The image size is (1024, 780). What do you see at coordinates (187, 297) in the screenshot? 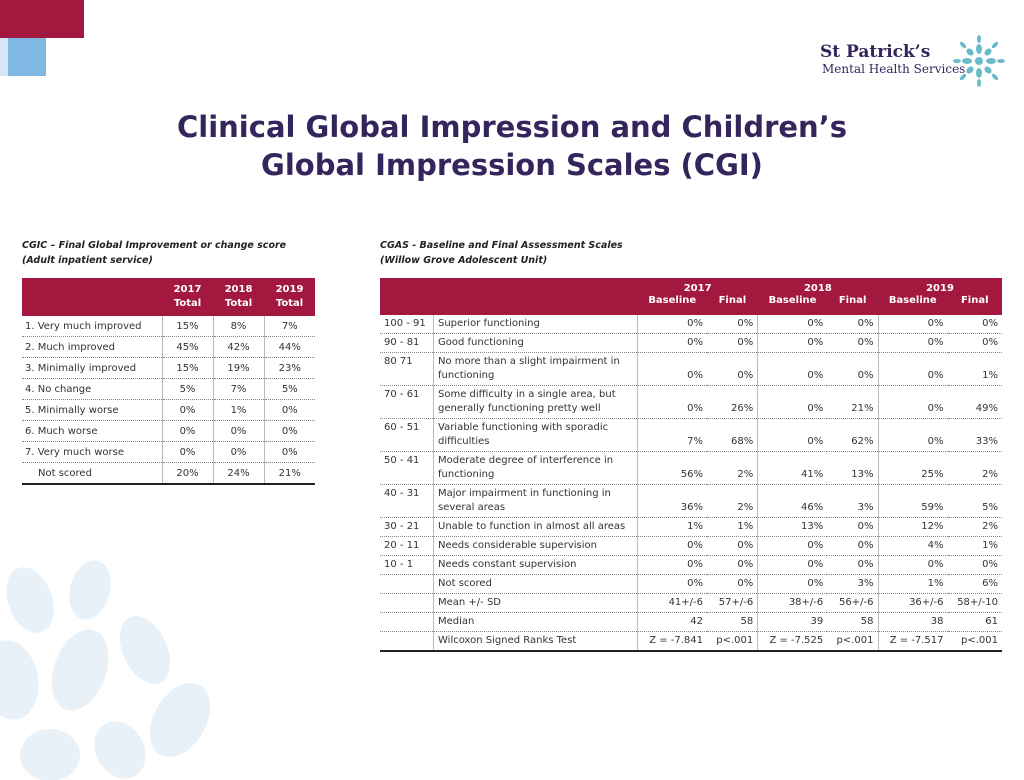
I see `cgic-header-2017: 2017 Total` at bounding box center [187, 297].